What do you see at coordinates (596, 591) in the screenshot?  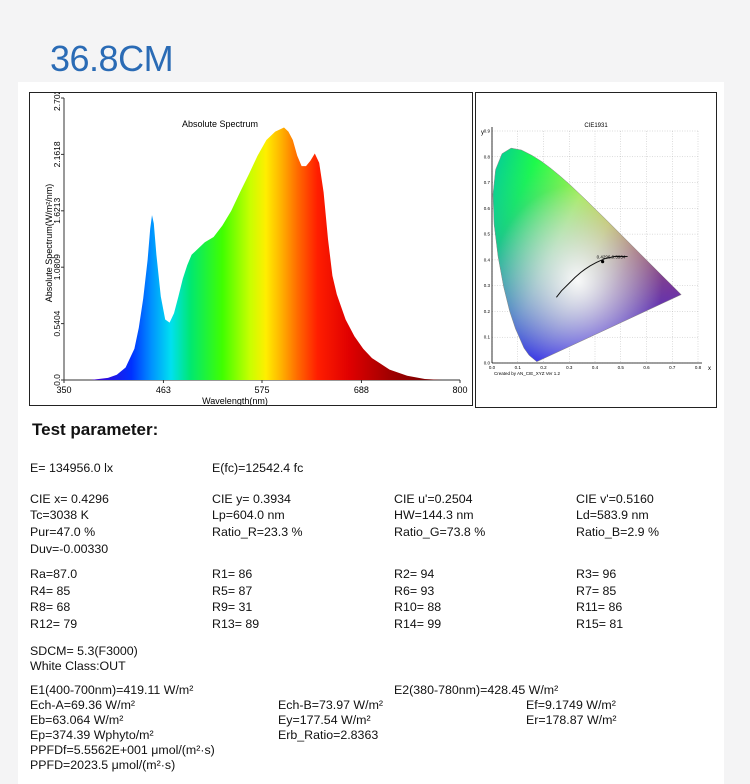 I see `r7-value: R7= 85` at bounding box center [596, 591].